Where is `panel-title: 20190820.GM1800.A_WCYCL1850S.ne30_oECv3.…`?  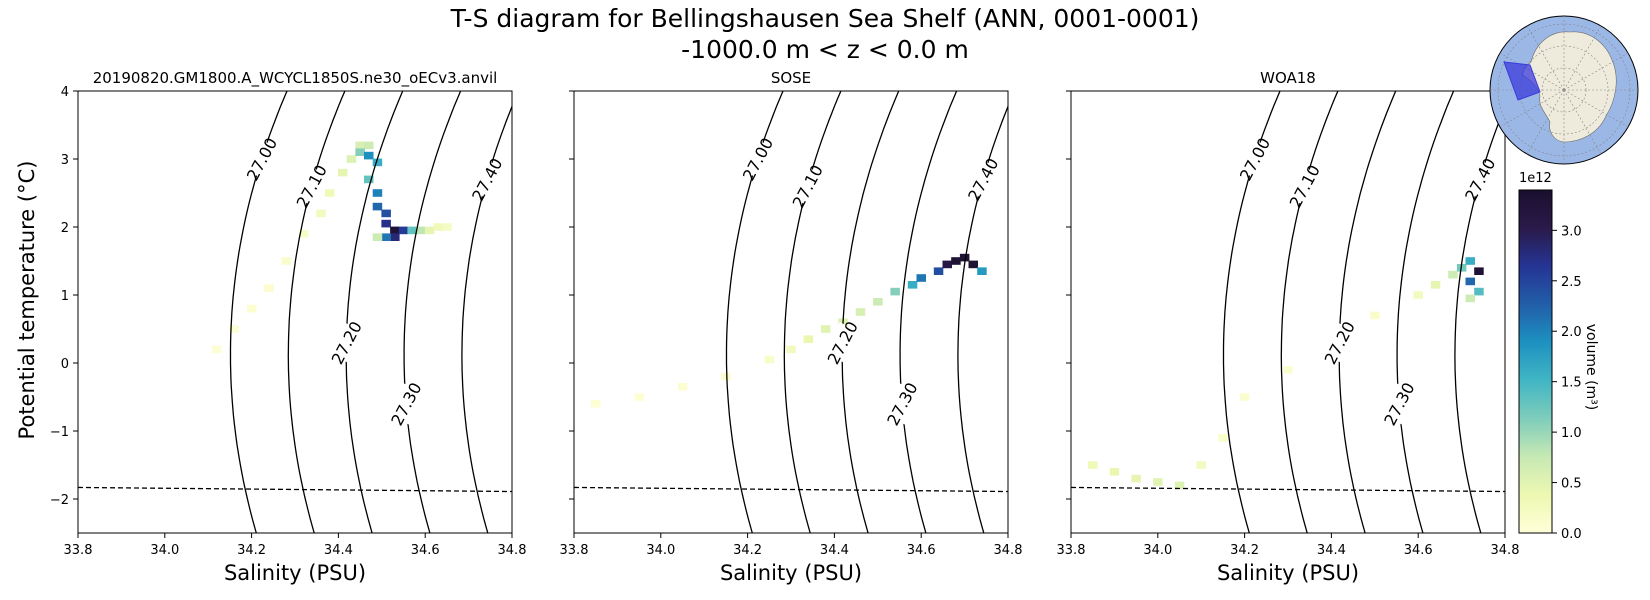 panel-title: 20190820.GM1800.A_WCYCL1850S.ne30_oECv3.… is located at coordinates (295, 78).